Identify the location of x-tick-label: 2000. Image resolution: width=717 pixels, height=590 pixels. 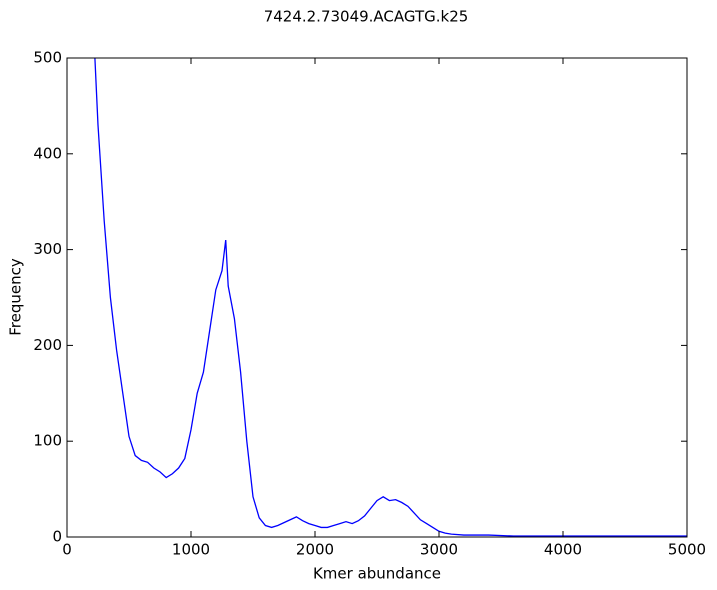
(315, 550).